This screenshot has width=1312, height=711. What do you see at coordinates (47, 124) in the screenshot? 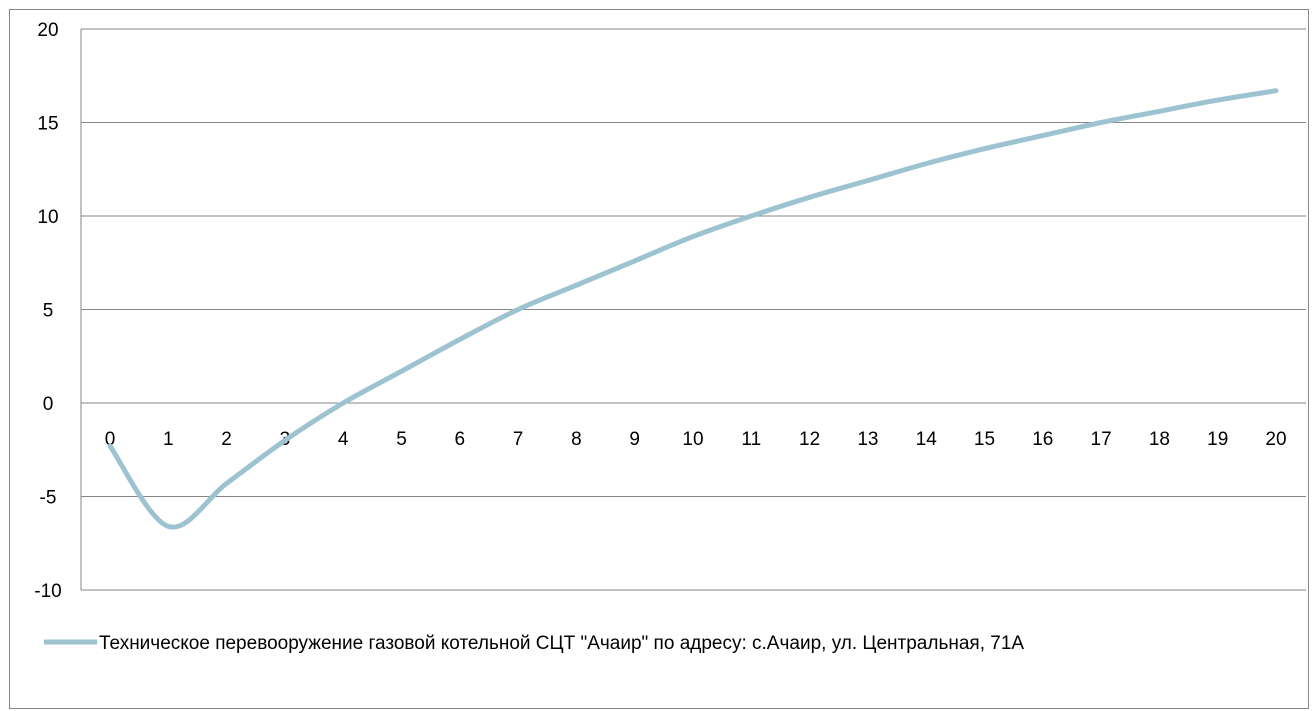
I see `y-tick-label: 15` at bounding box center [47, 124].